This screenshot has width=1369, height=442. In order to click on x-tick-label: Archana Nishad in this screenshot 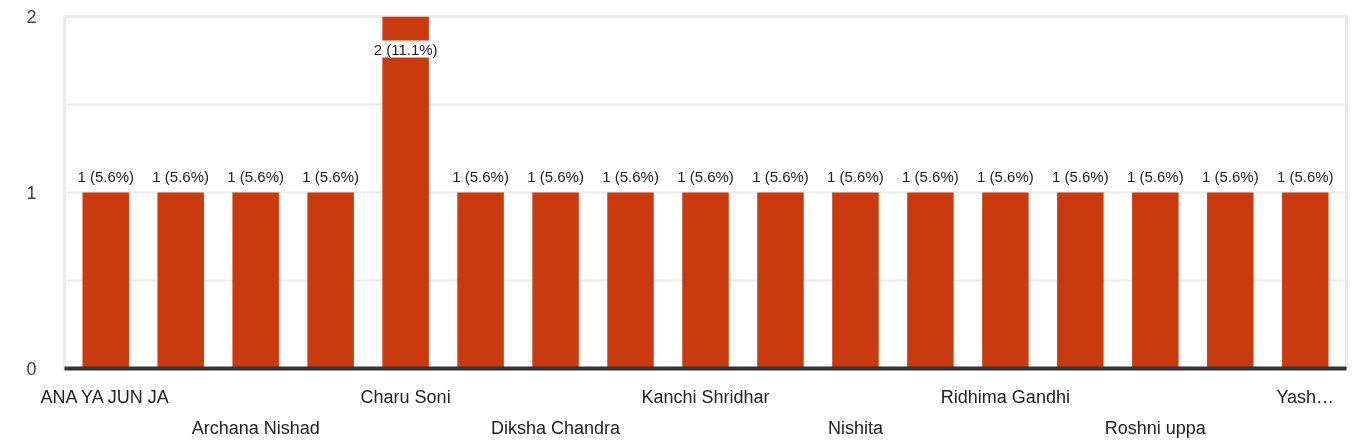, I will do `click(255, 427)`.